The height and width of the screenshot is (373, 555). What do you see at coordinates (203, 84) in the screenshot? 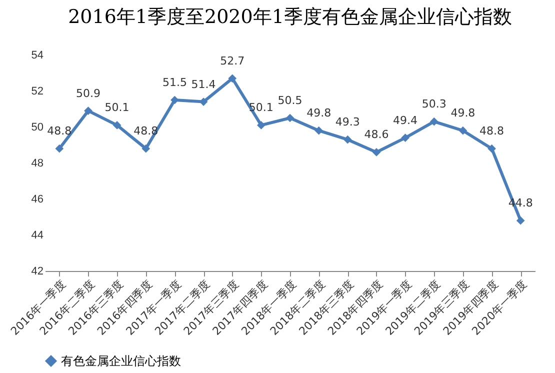
I see `data-label: 51.4` at bounding box center [203, 84].